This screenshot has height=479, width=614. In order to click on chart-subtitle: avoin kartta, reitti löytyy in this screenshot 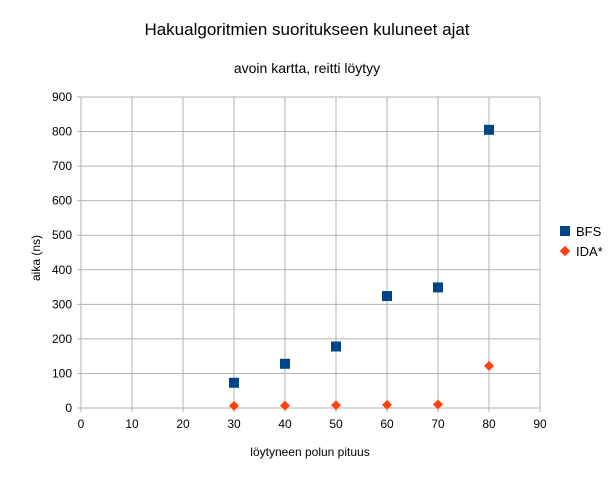, I will do `click(307, 68)`.